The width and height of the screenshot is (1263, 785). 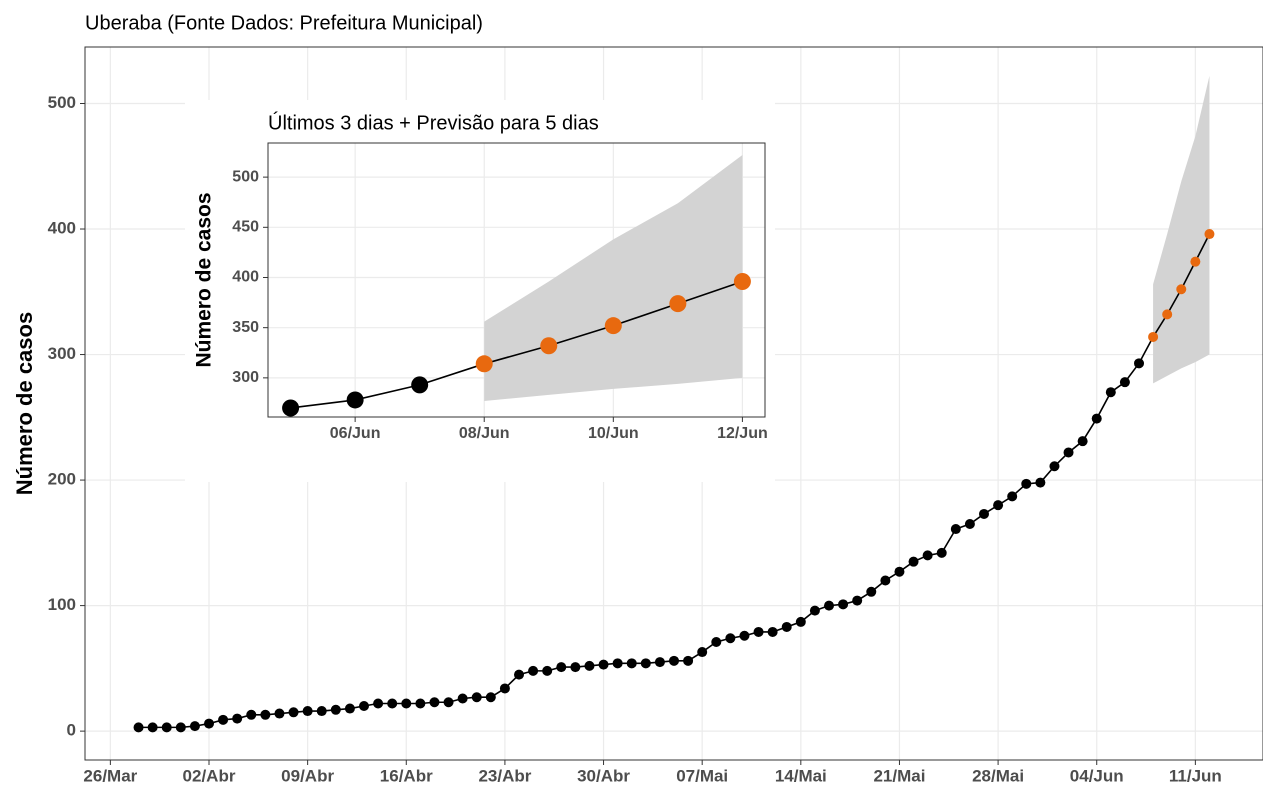 What do you see at coordinates (1195, 775) in the screenshot?
I see `x-tick-label: 11/Jun` at bounding box center [1195, 775].